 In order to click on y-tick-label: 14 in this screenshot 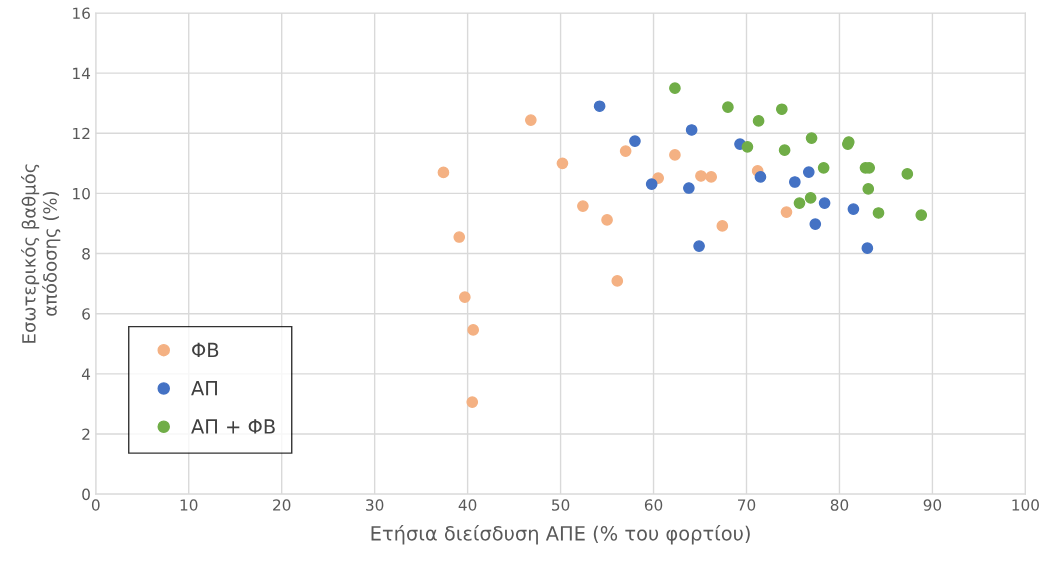, I will do `click(82, 73)`.